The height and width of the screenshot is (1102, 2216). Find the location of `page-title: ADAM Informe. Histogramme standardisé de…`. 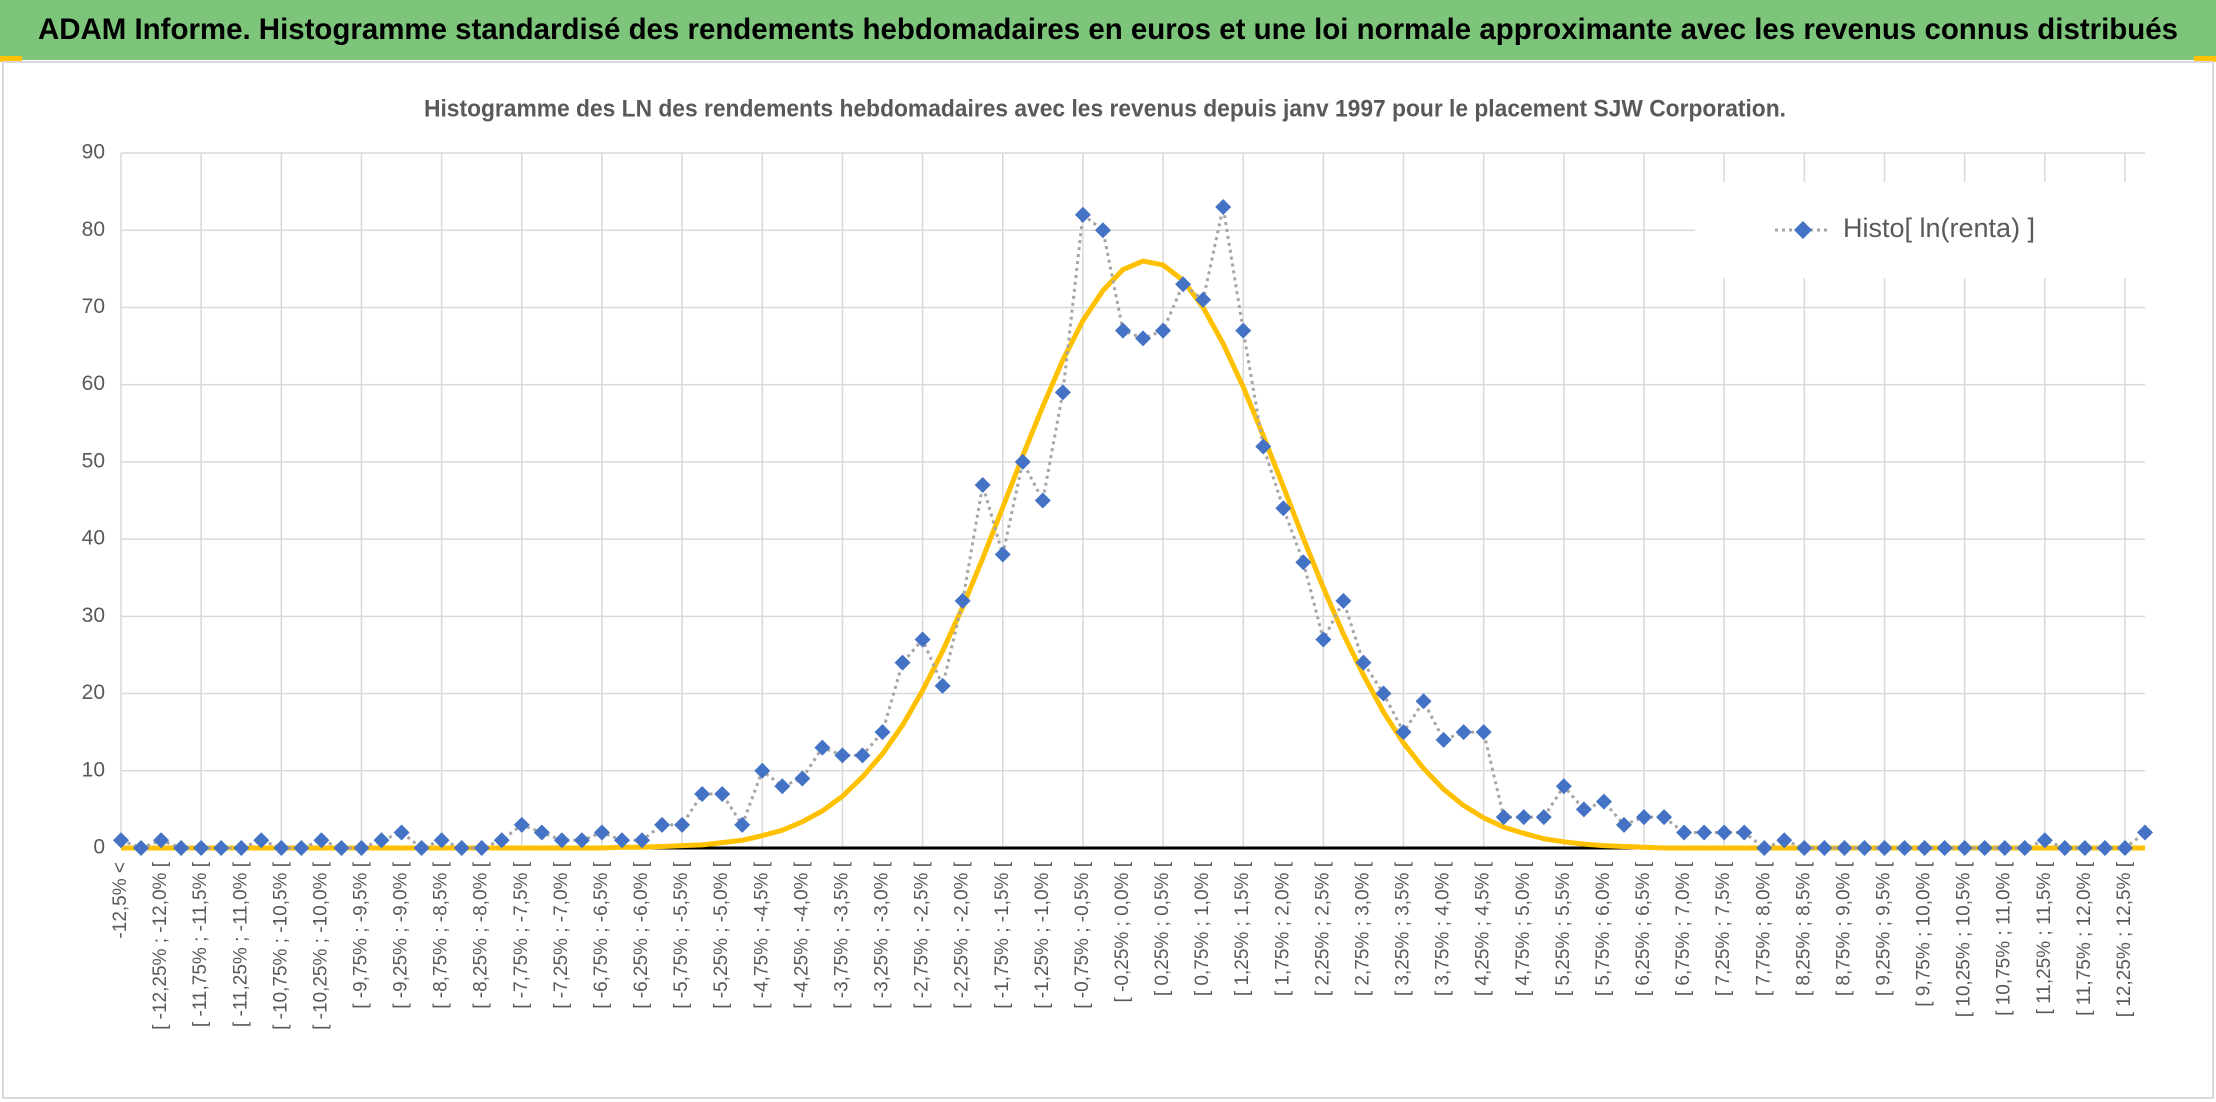

page-title: ADAM Informe. Histogramme standardisé de… is located at coordinates (1108, 29).